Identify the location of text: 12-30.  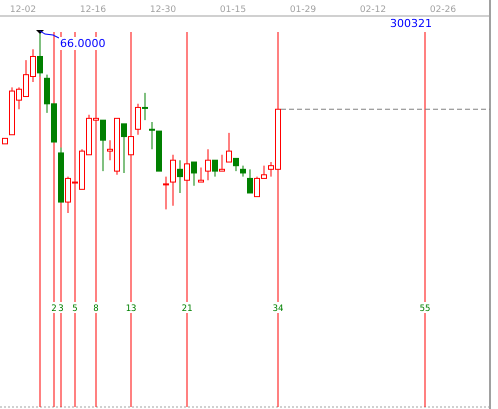
(163, 10).